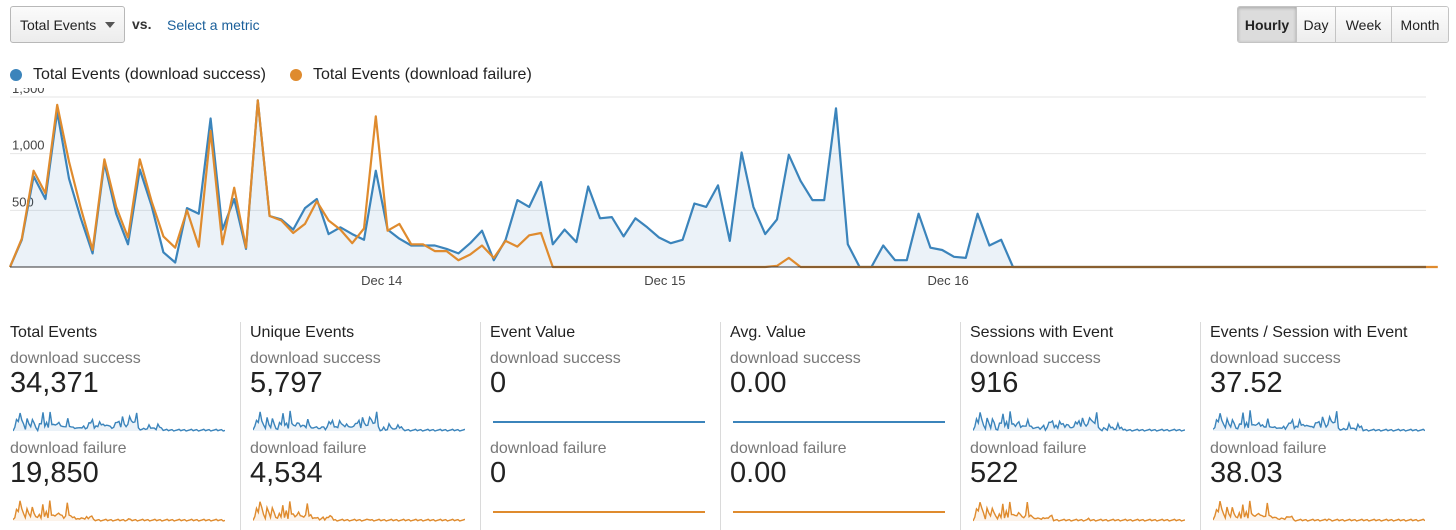  What do you see at coordinates (994, 473) in the screenshot?
I see `scorecard-failure-value: 522` at bounding box center [994, 473].